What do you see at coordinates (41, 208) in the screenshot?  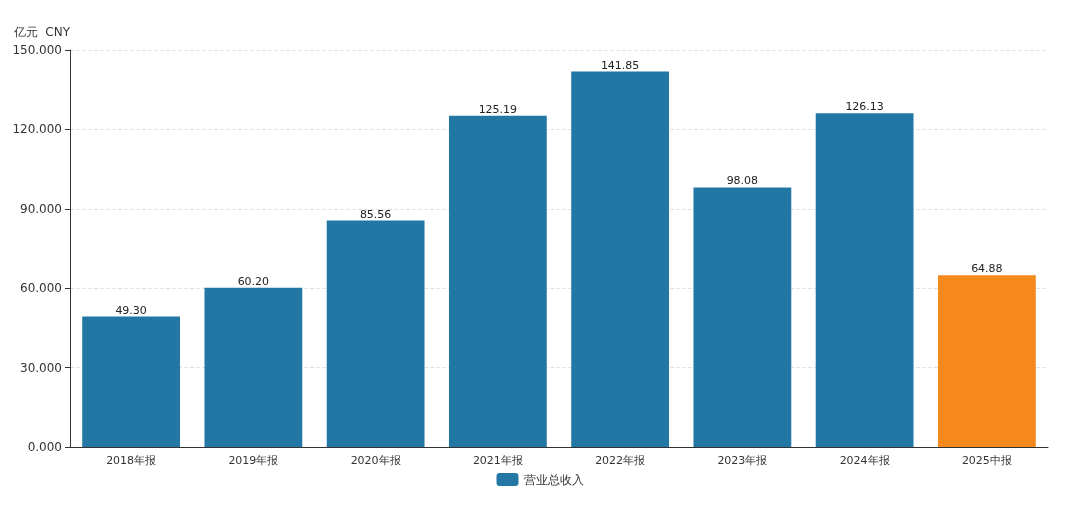 I see `y-tick-label: 90.000` at bounding box center [41, 208].